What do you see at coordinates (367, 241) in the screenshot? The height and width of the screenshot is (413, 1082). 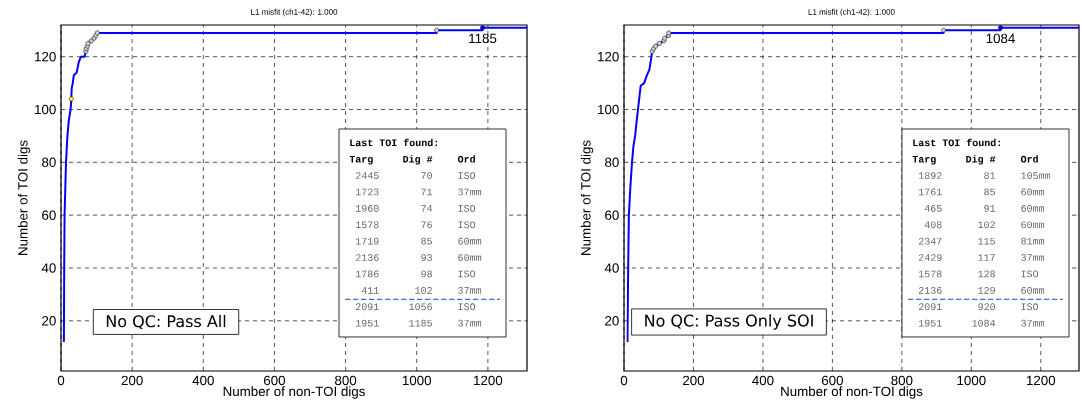 I see `annotation: 1719` at bounding box center [367, 241].